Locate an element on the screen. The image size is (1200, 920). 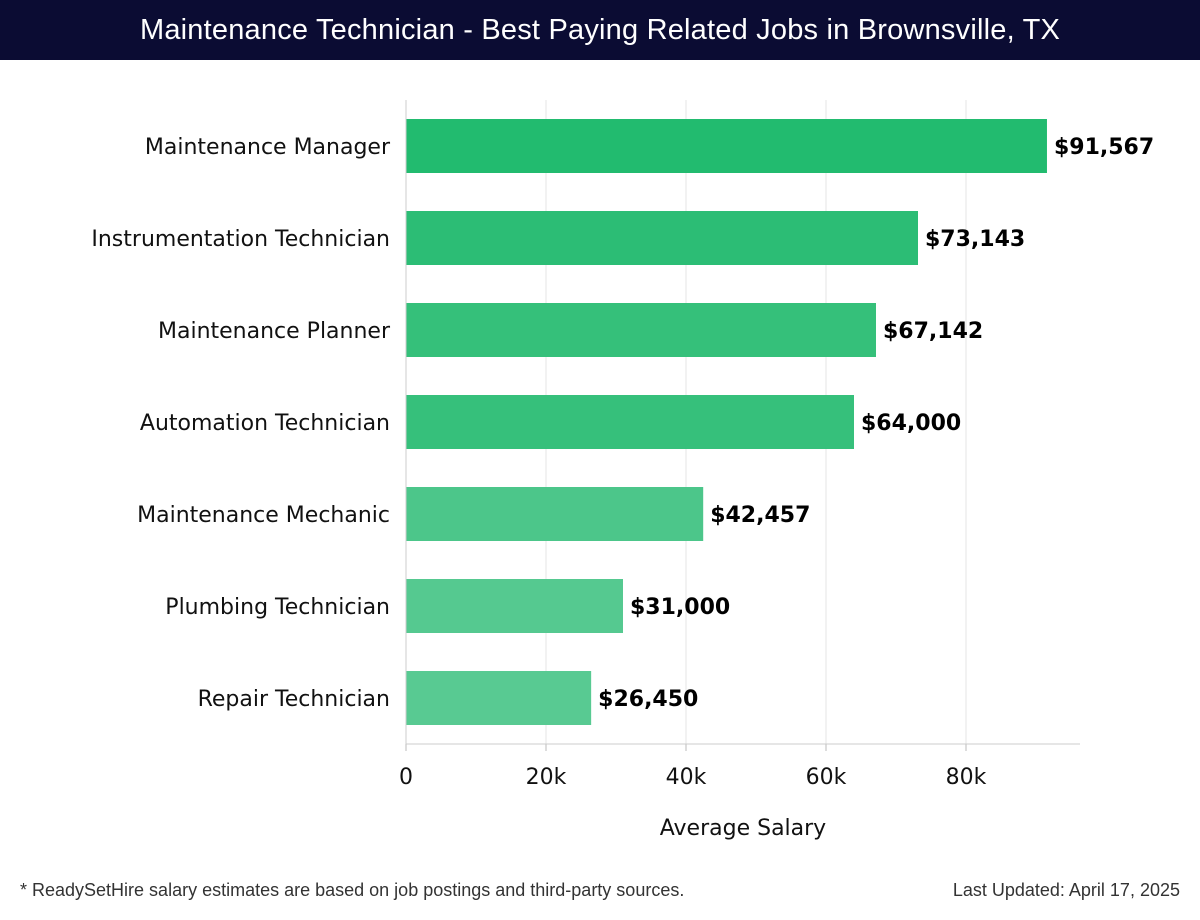
category-label: Maintenance Mechanic is located at coordinates (263, 515).